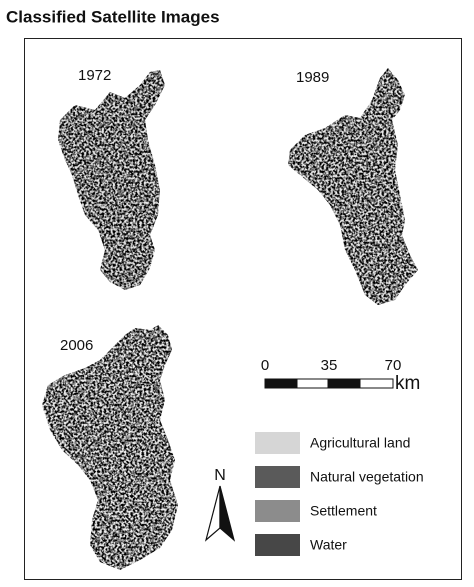 The image size is (474, 587). Describe the element at coordinates (94, 75) in the screenshot. I see `map-label: 1972` at that location.